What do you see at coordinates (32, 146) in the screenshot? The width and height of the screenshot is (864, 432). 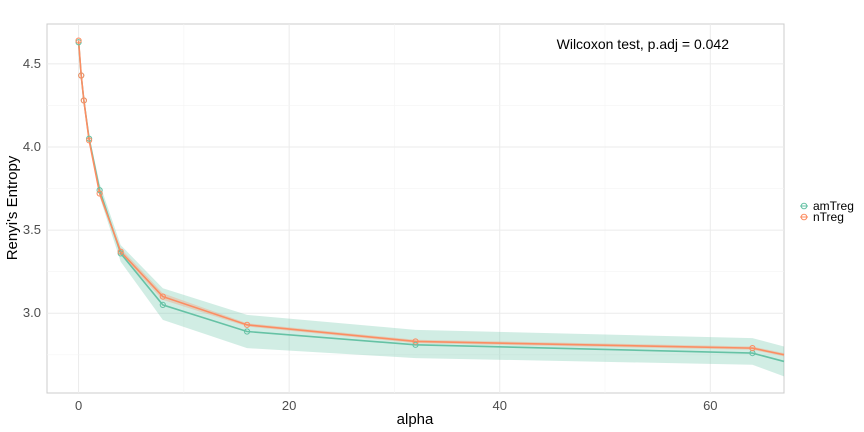 I see `y-tick-label: 4.0` at bounding box center [32, 146].